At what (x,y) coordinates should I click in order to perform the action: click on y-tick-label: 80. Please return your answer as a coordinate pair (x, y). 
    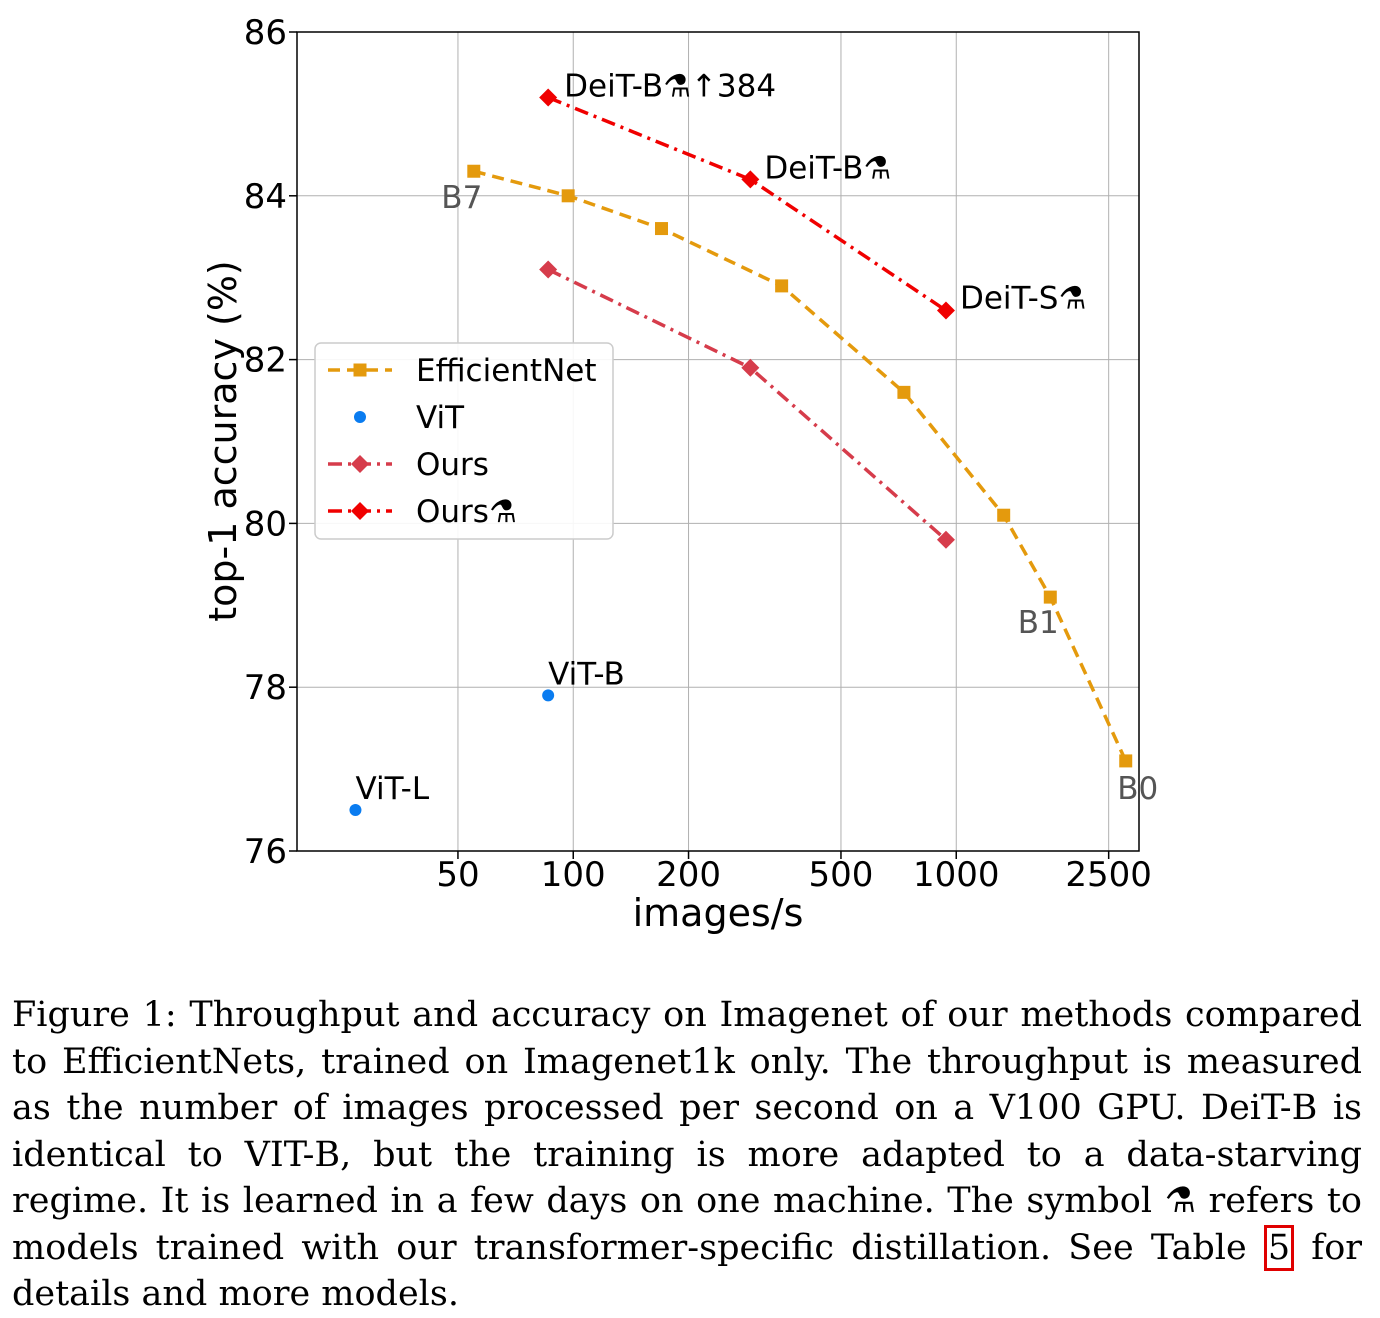
    Looking at the image, I should click on (265, 524).